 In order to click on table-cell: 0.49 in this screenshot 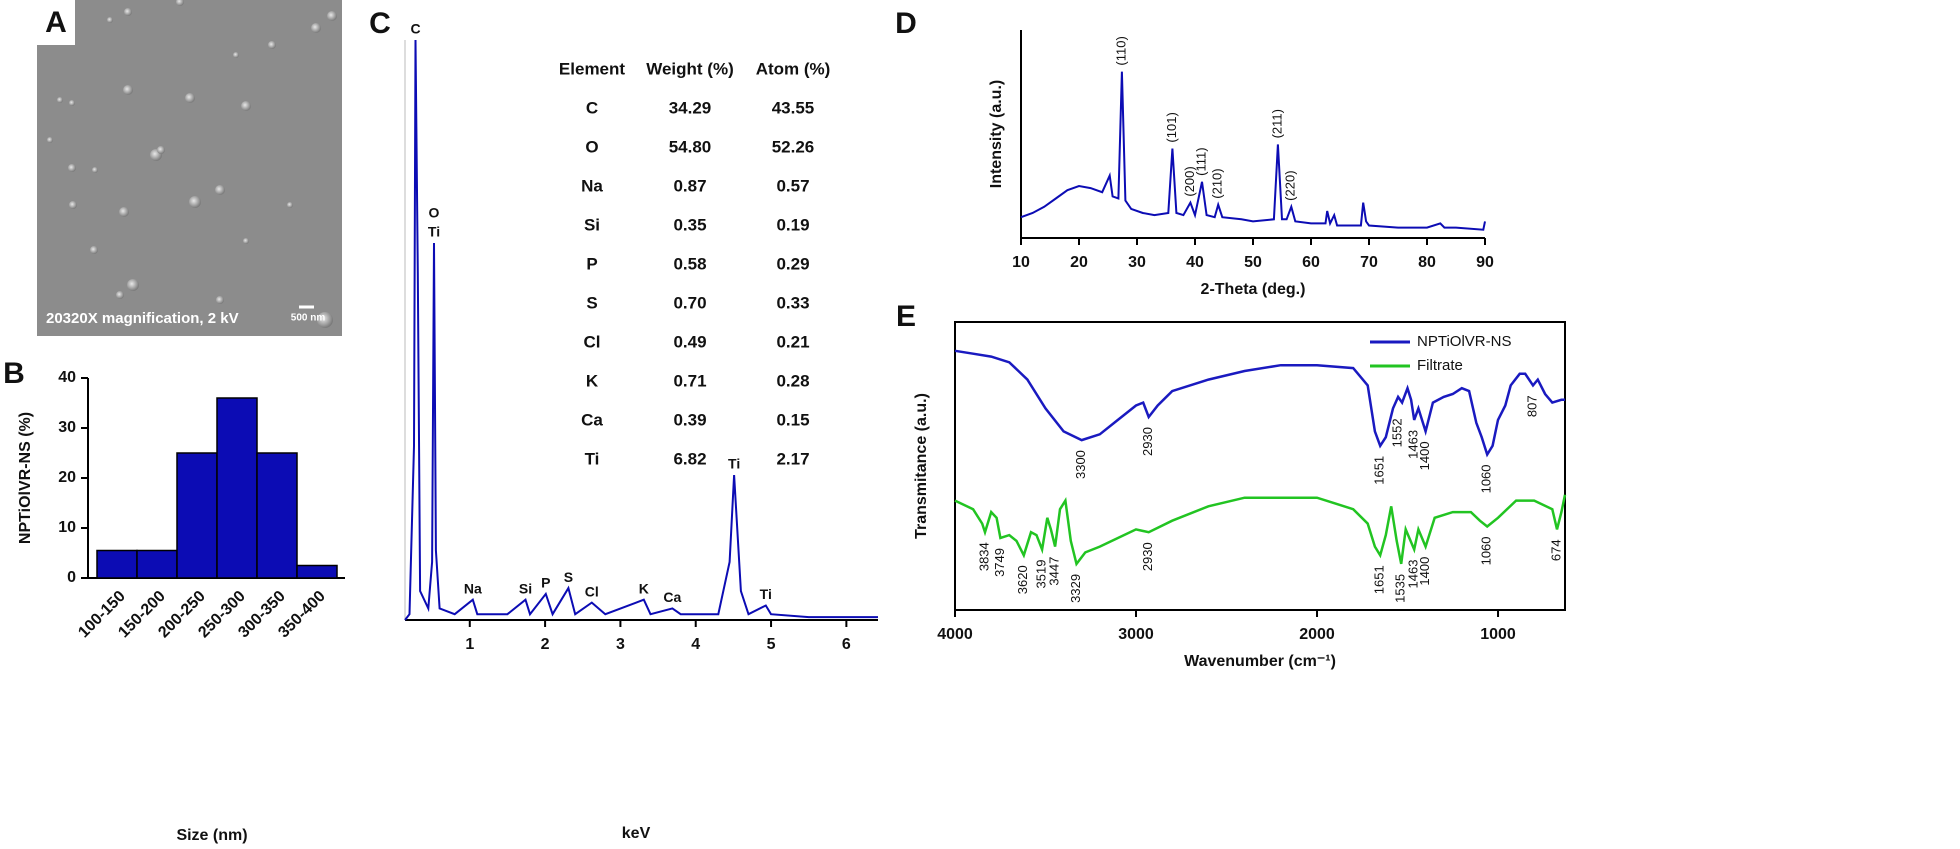, I will do `click(689, 341)`.